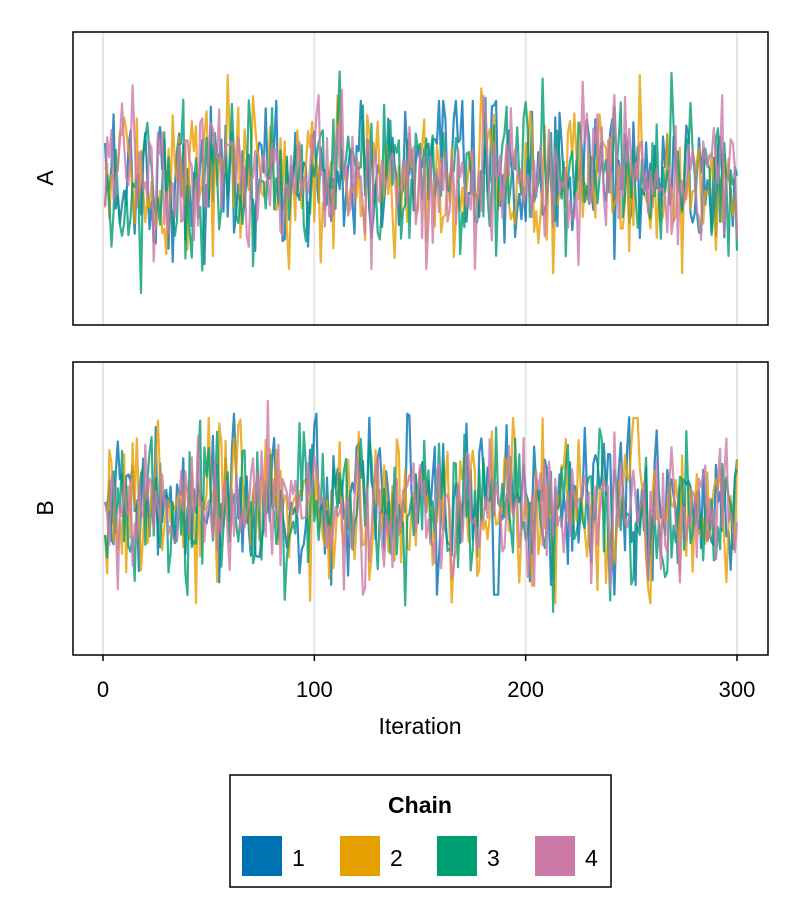 The width and height of the screenshot is (800, 920). What do you see at coordinates (525, 689) in the screenshot?
I see `x-tick-label-2: 200` at bounding box center [525, 689].